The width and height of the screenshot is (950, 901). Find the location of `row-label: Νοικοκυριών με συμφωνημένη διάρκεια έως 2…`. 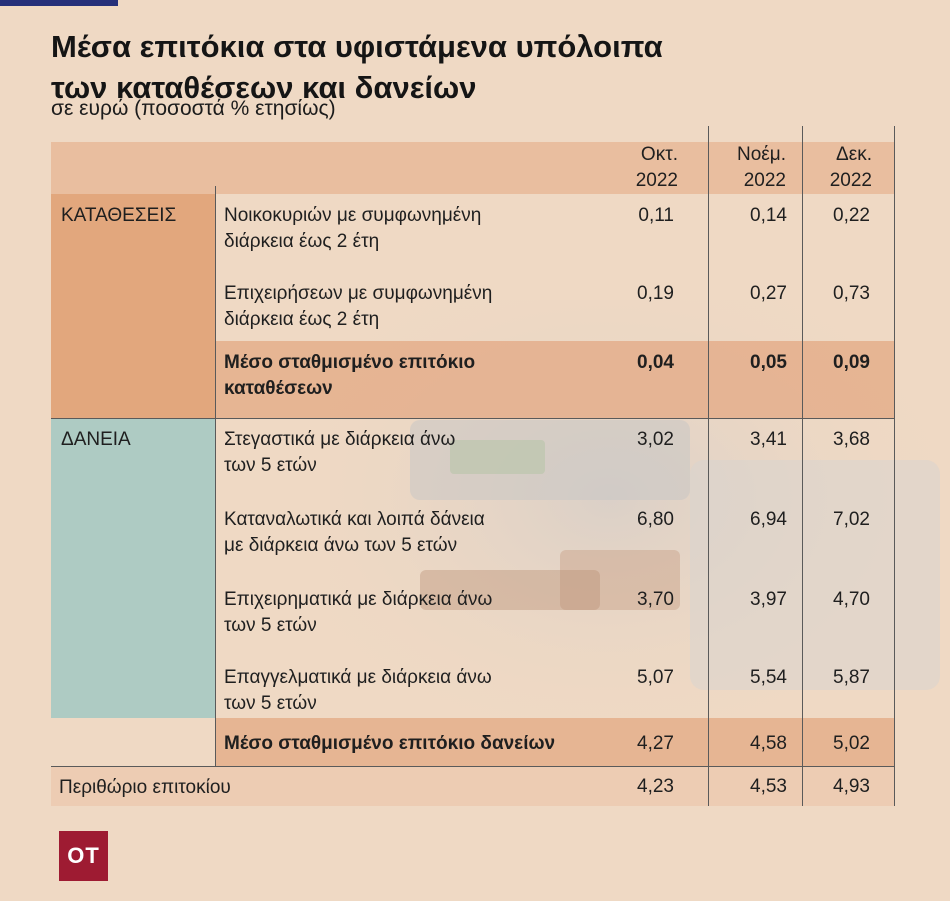

row-label: Νοικοκυριών με συμφωνημένη διάρκεια έως 2… is located at coordinates (352, 229).